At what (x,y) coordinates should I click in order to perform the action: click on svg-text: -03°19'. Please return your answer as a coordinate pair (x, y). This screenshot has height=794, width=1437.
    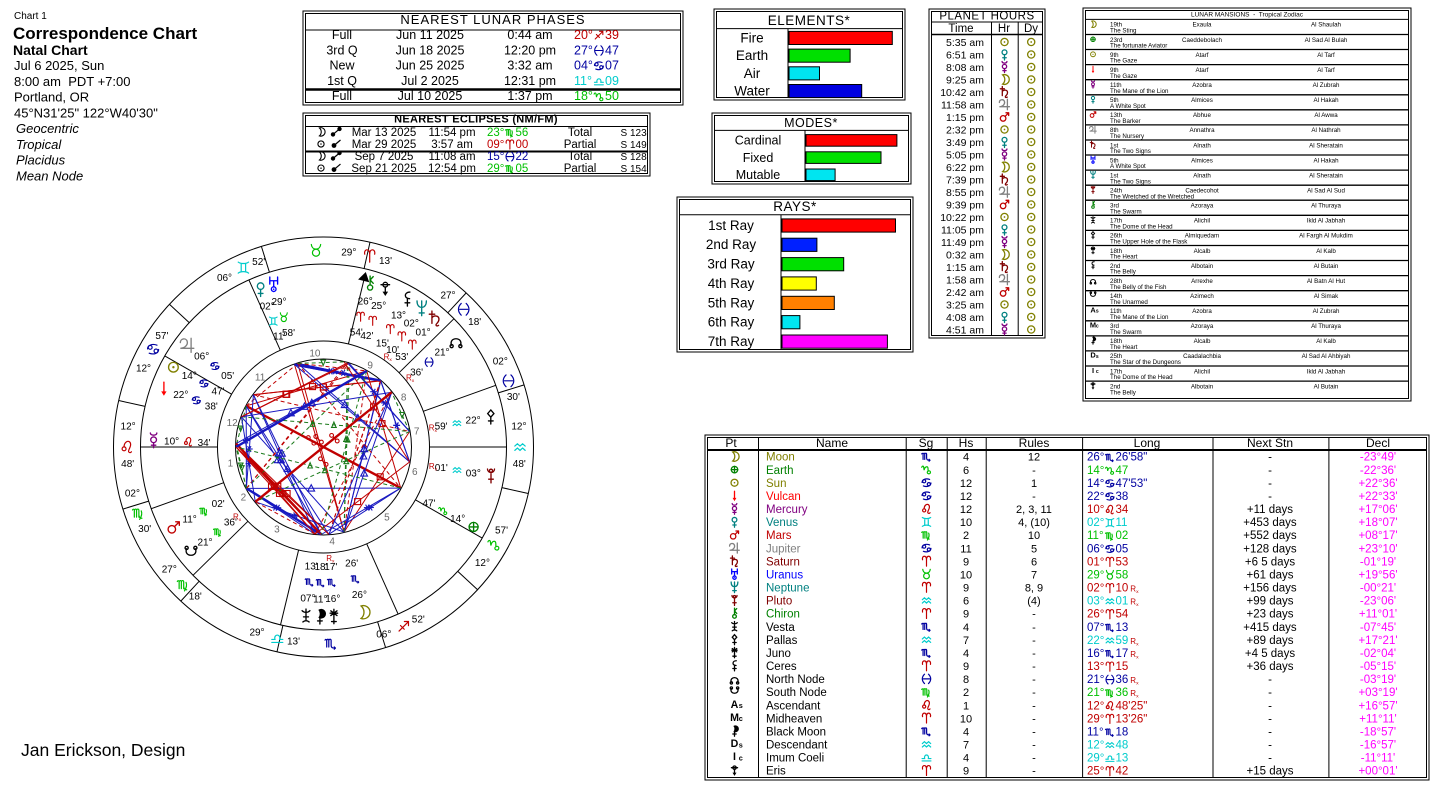
    Looking at the image, I should click on (1378, 680).